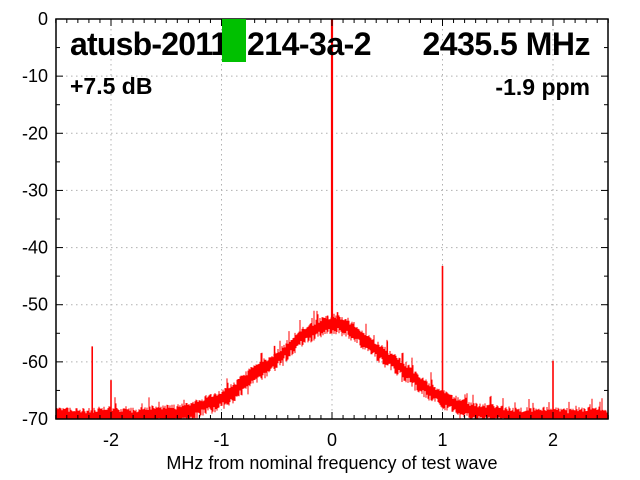 The width and height of the screenshot is (640, 480). What do you see at coordinates (221, 440) in the screenshot?
I see `x-tick-label: -1` at bounding box center [221, 440].